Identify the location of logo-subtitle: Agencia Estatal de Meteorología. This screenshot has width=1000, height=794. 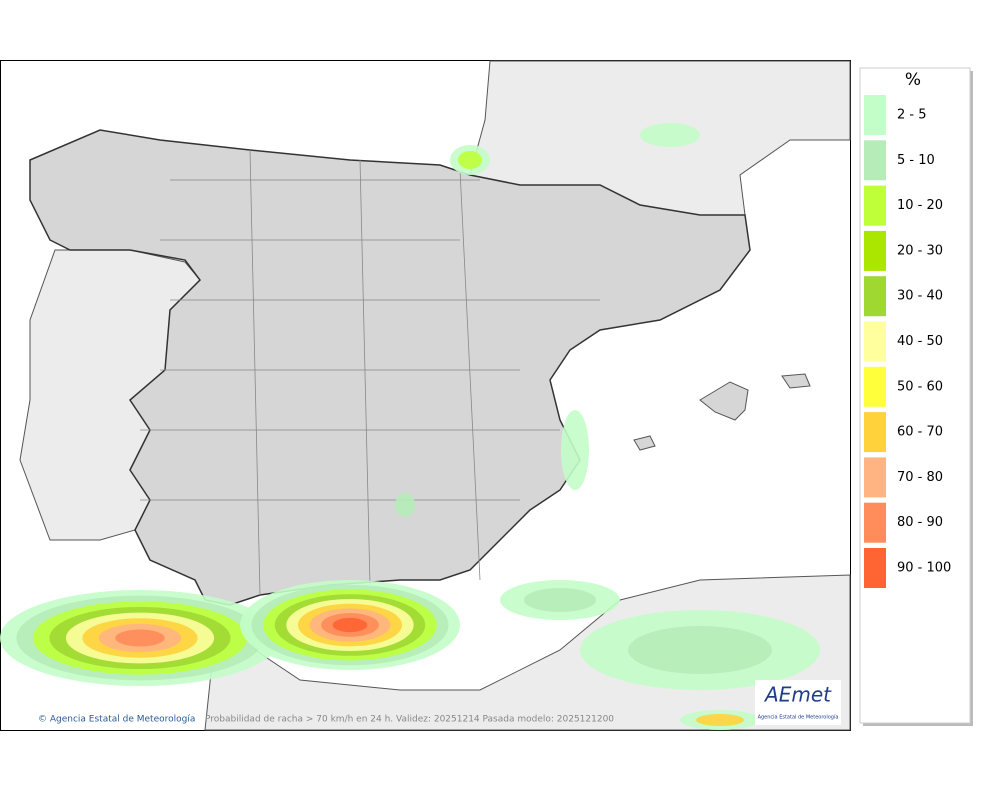
(798, 717).